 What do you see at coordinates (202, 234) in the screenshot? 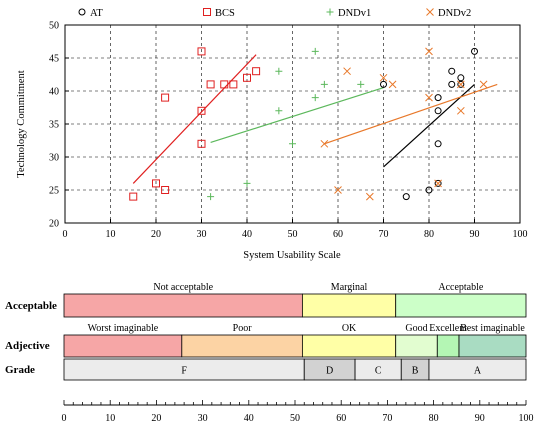
I see `x-tick-label: 30` at bounding box center [202, 234].